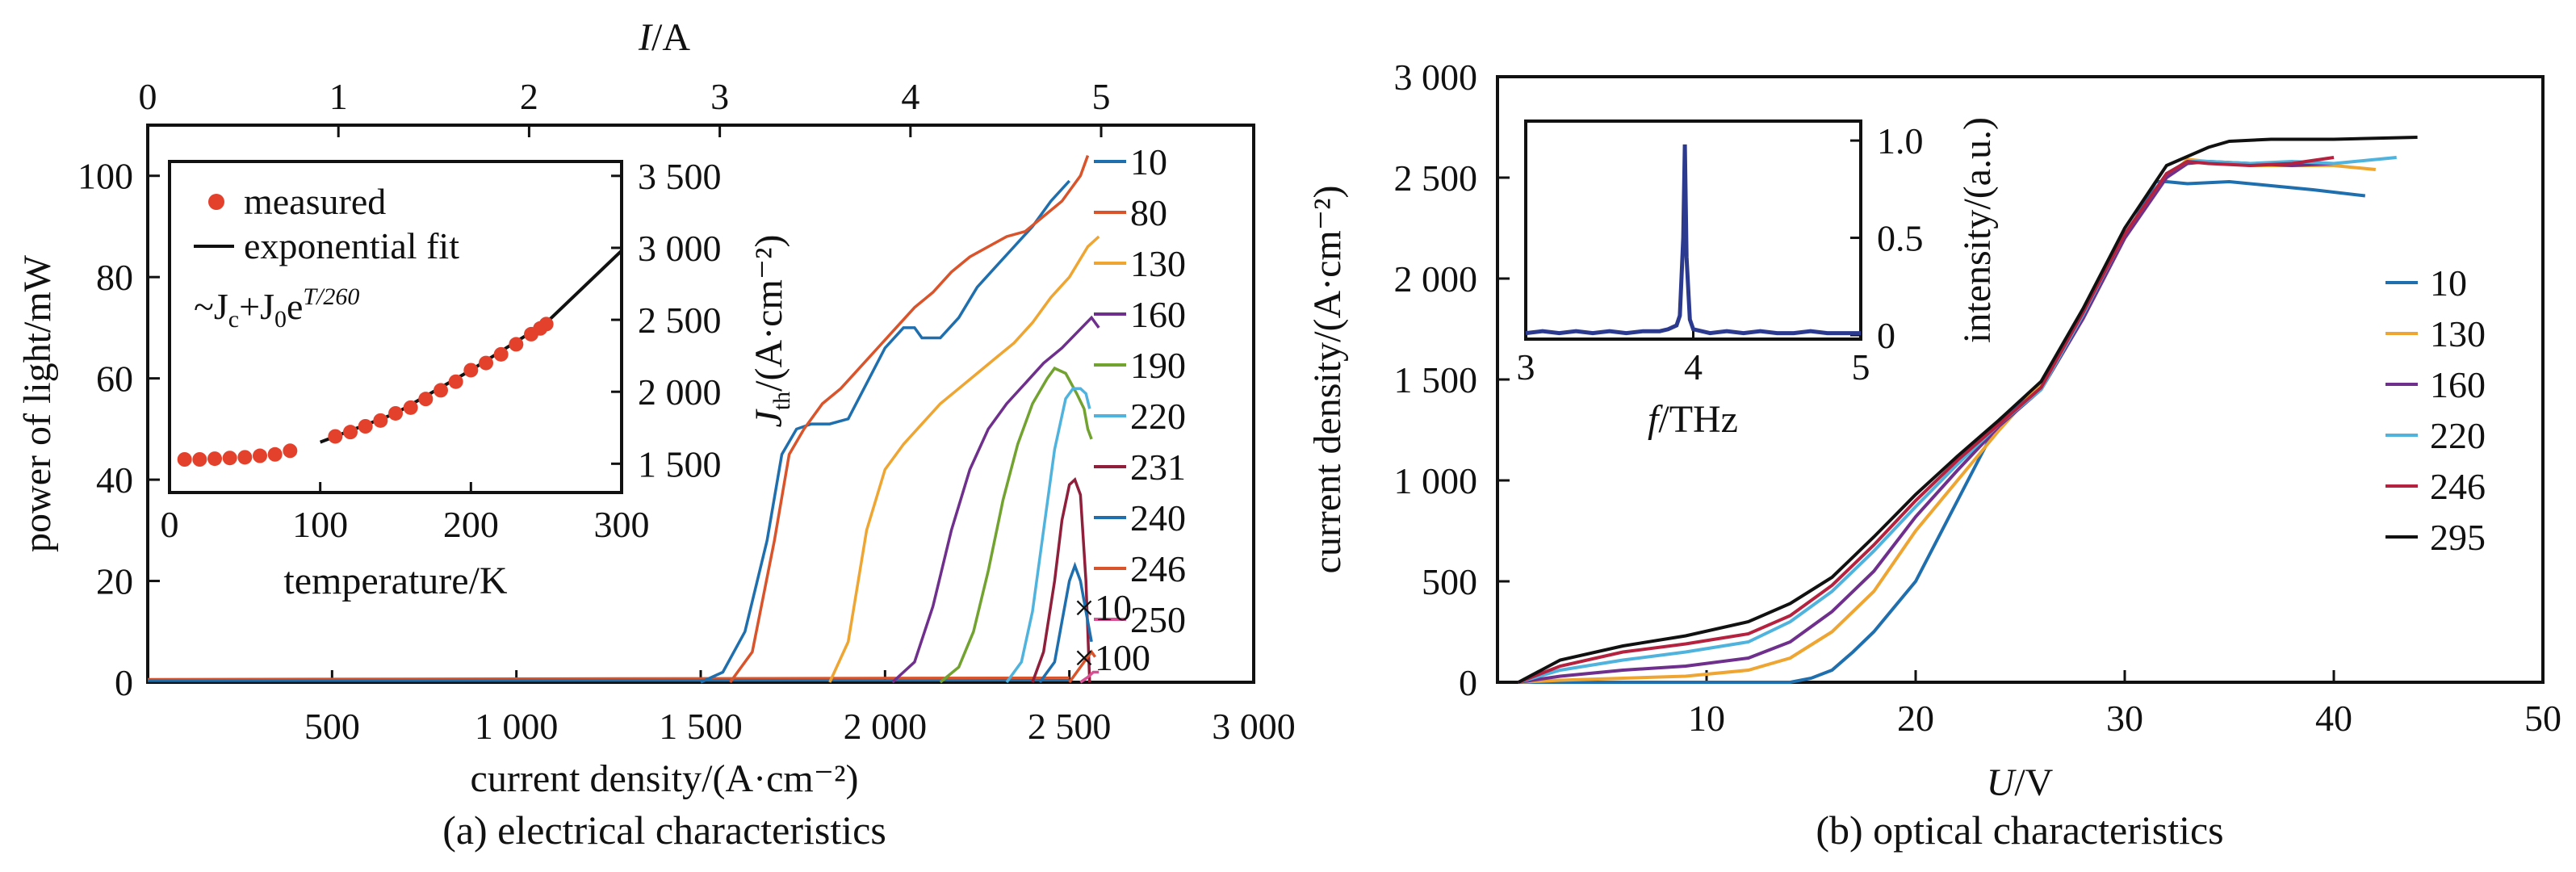 This screenshot has width=2576, height=872. What do you see at coordinates (400, 358) in the screenshot?
I see `panel-a-inset-series` at bounding box center [400, 358].